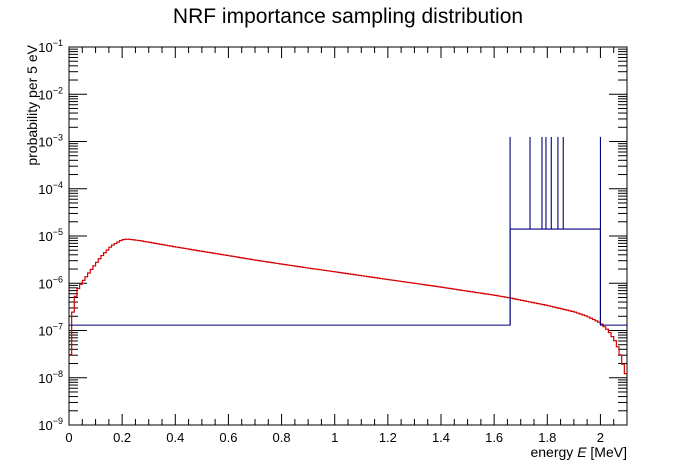 The height and width of the screenshot is (472, 696). I want to click on y-tick-exponent: −4, so click(58, 185).